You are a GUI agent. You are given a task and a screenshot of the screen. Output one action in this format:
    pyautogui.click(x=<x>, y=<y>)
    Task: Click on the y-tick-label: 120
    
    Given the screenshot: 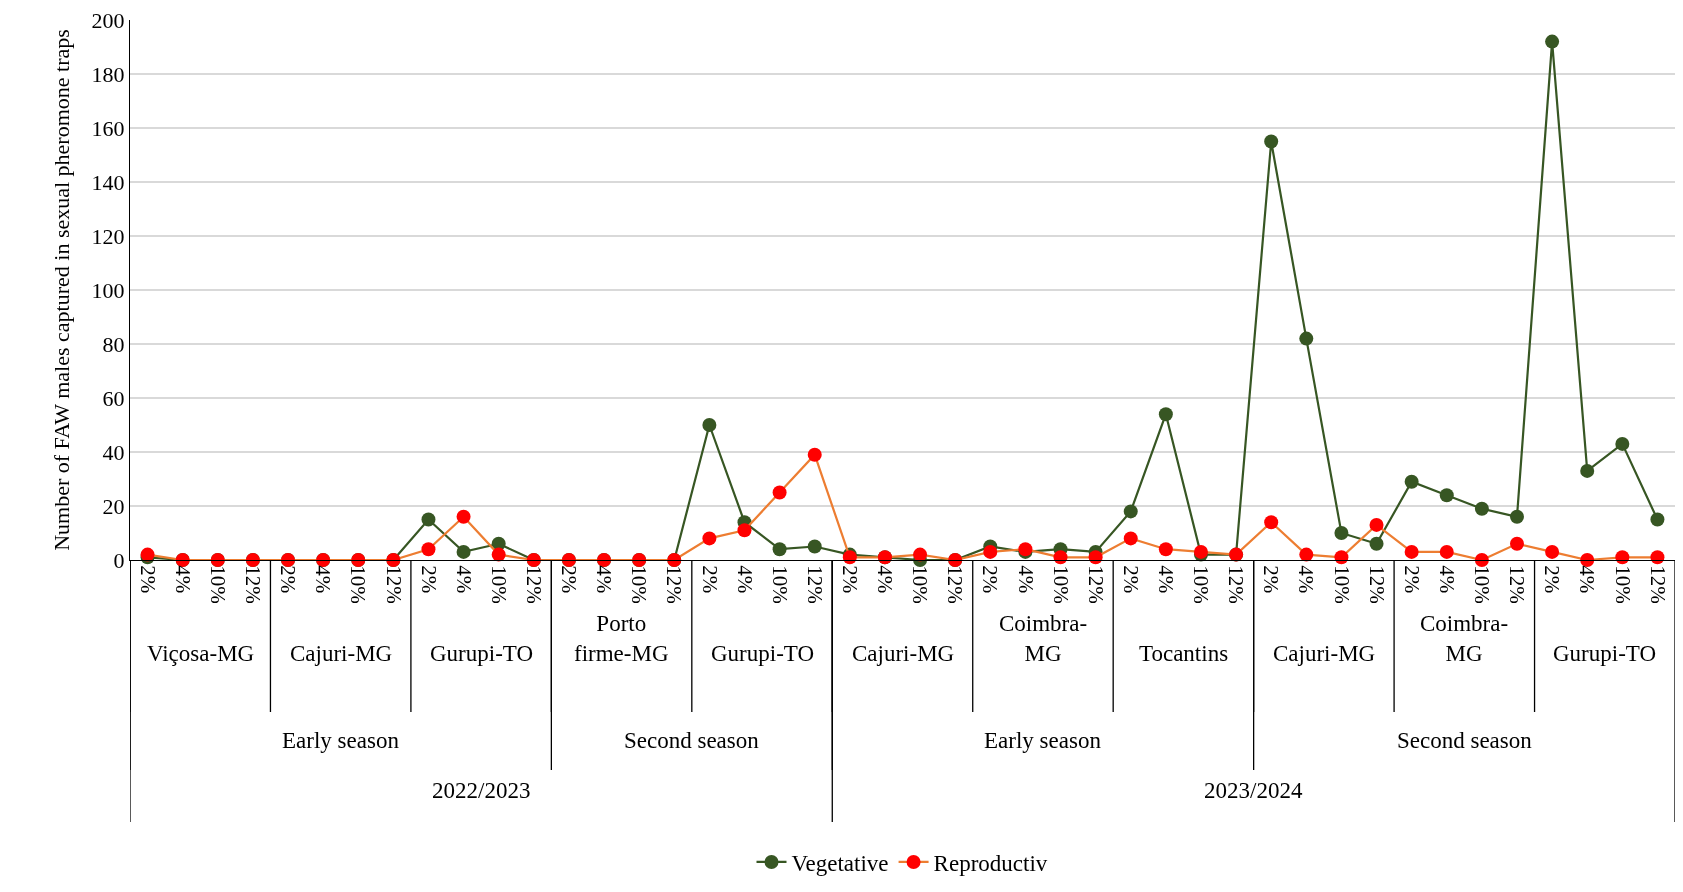 What is the action you would take?
    pyautogui.click(x=108, y=236)
    